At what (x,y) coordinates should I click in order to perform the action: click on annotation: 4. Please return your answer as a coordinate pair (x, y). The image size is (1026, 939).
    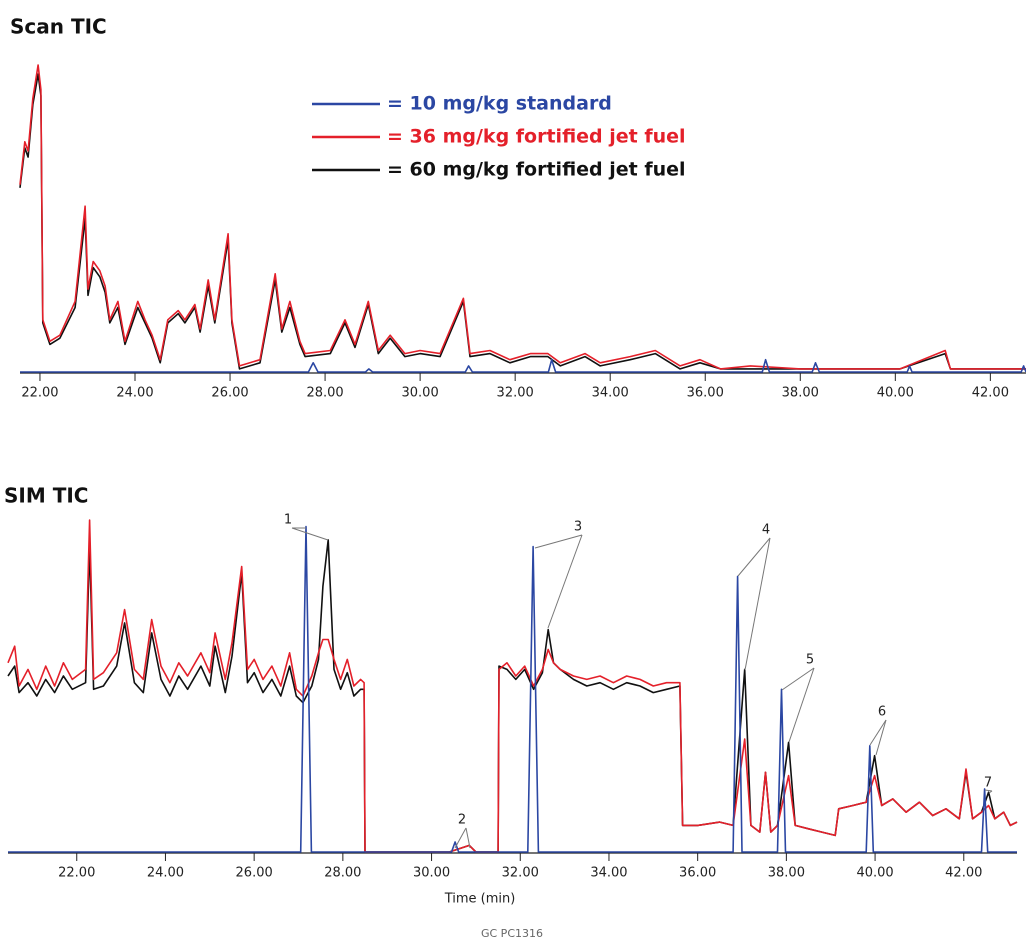
    Looking at the image, I should click on (766, 530).